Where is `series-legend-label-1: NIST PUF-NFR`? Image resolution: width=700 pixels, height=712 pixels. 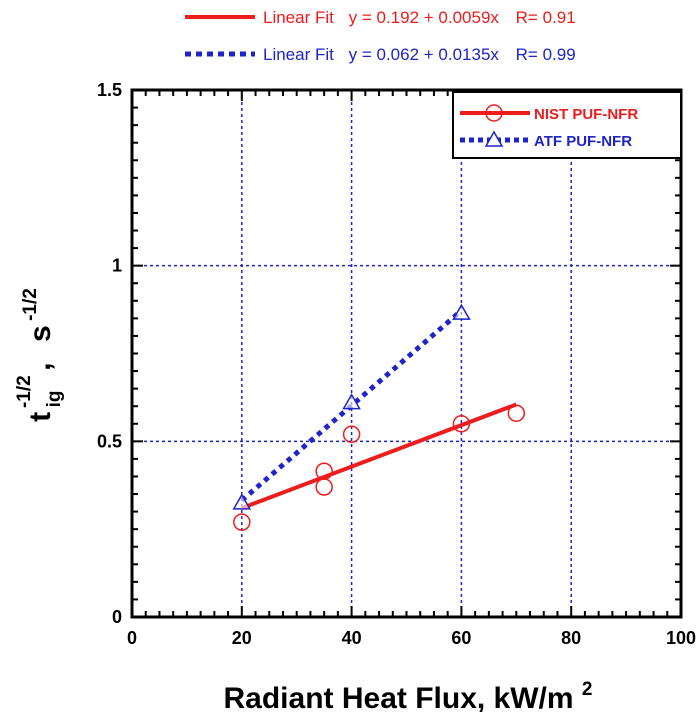
series-legend-label-1: NIST PUF-NFR is located at coordinates (586, 114).